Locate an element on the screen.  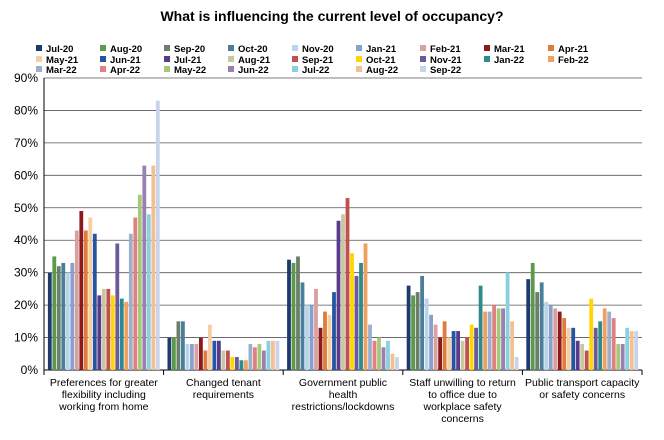
legend-label: Mar-21 is located at coordinates (509, 49).